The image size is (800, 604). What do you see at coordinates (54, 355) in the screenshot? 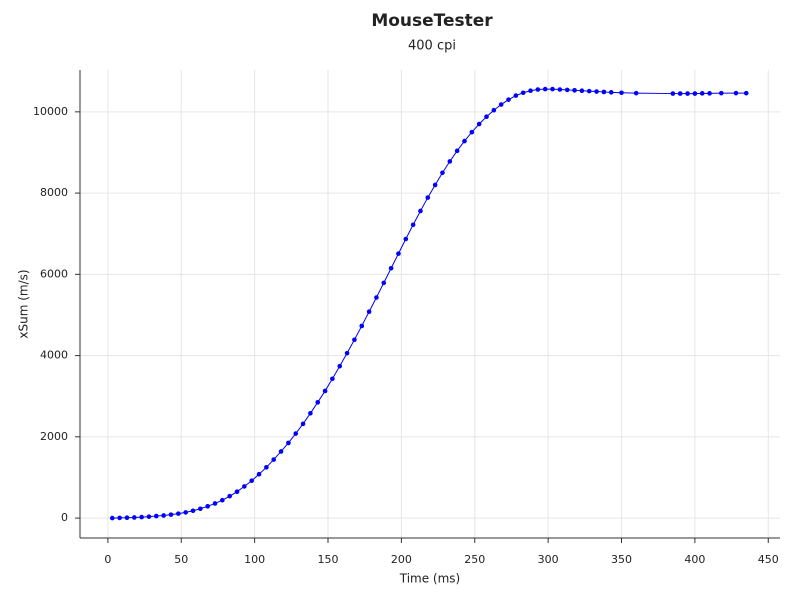
I see `y-tick-label: 4000` at bounding box center [54, 355].